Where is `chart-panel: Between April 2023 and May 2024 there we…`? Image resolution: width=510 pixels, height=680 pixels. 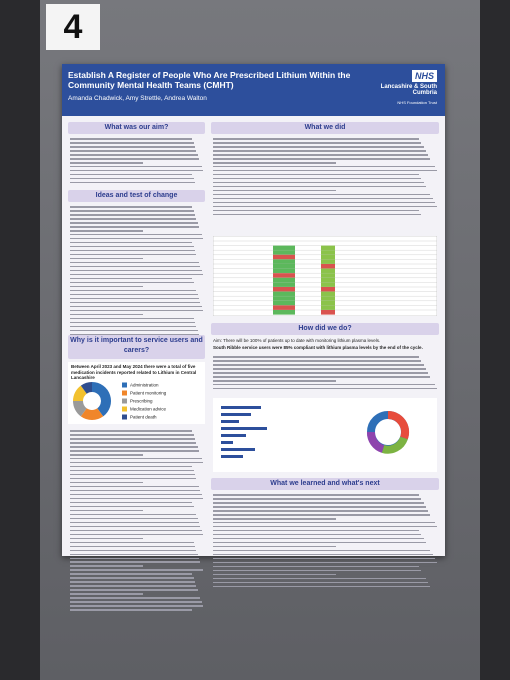 chart-panel: Between April 2023 and May 2024 there we… is located at coordinates (136, 393).